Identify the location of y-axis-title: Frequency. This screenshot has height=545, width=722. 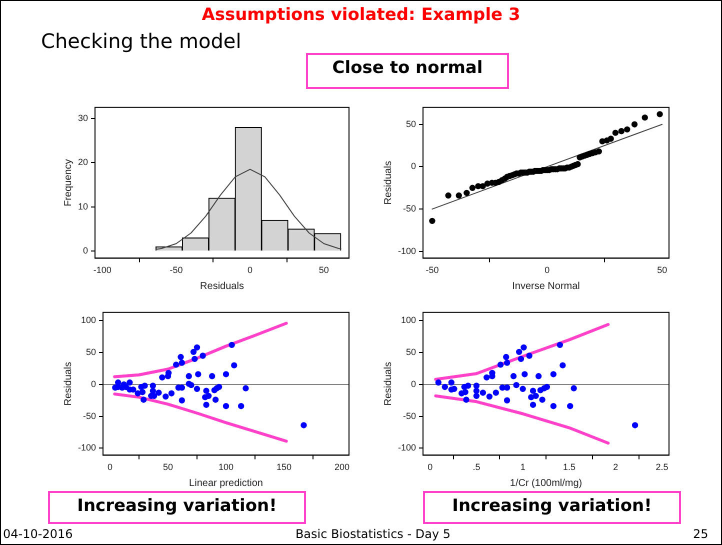
(68, 182).